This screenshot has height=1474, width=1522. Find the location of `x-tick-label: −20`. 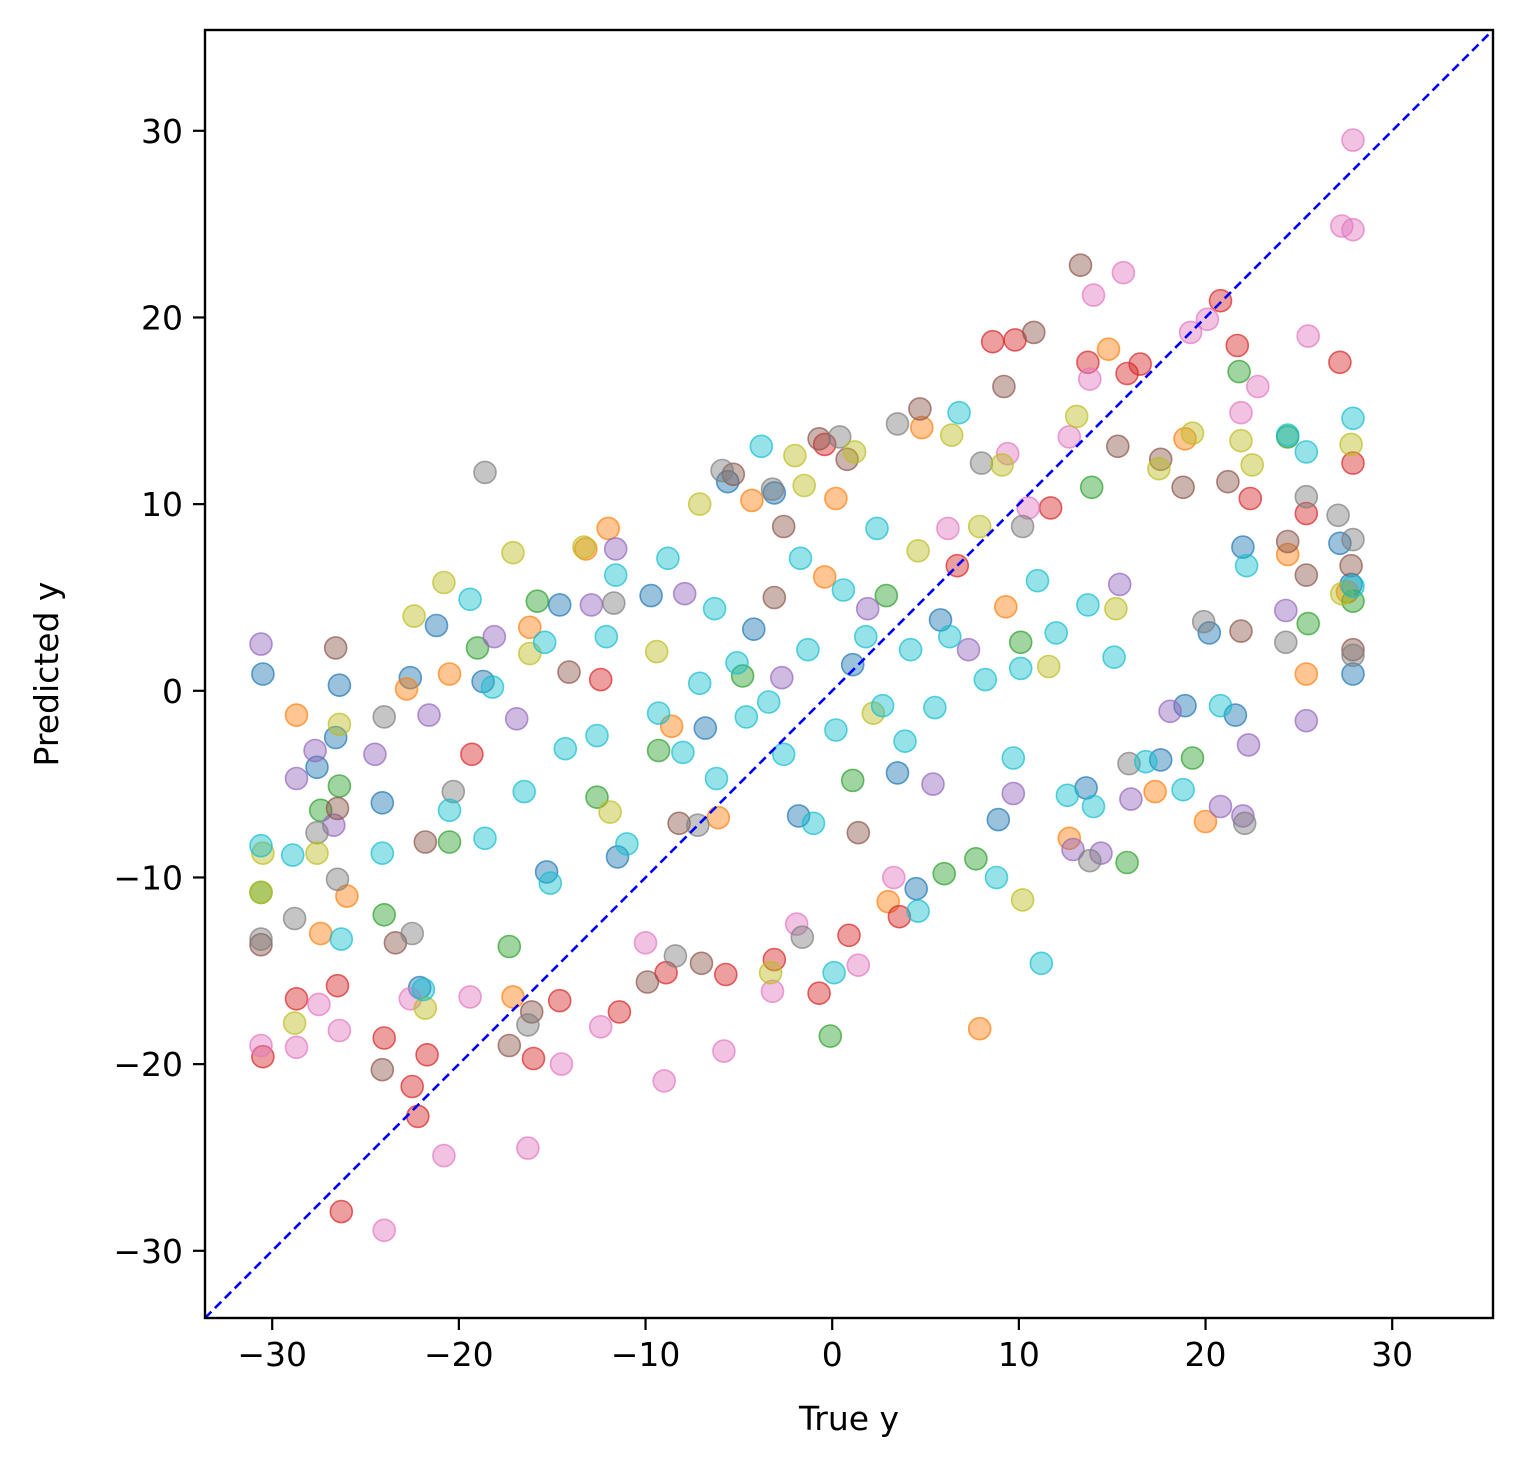

x-tick-label: −20 is located at coordinates (459, 1354).